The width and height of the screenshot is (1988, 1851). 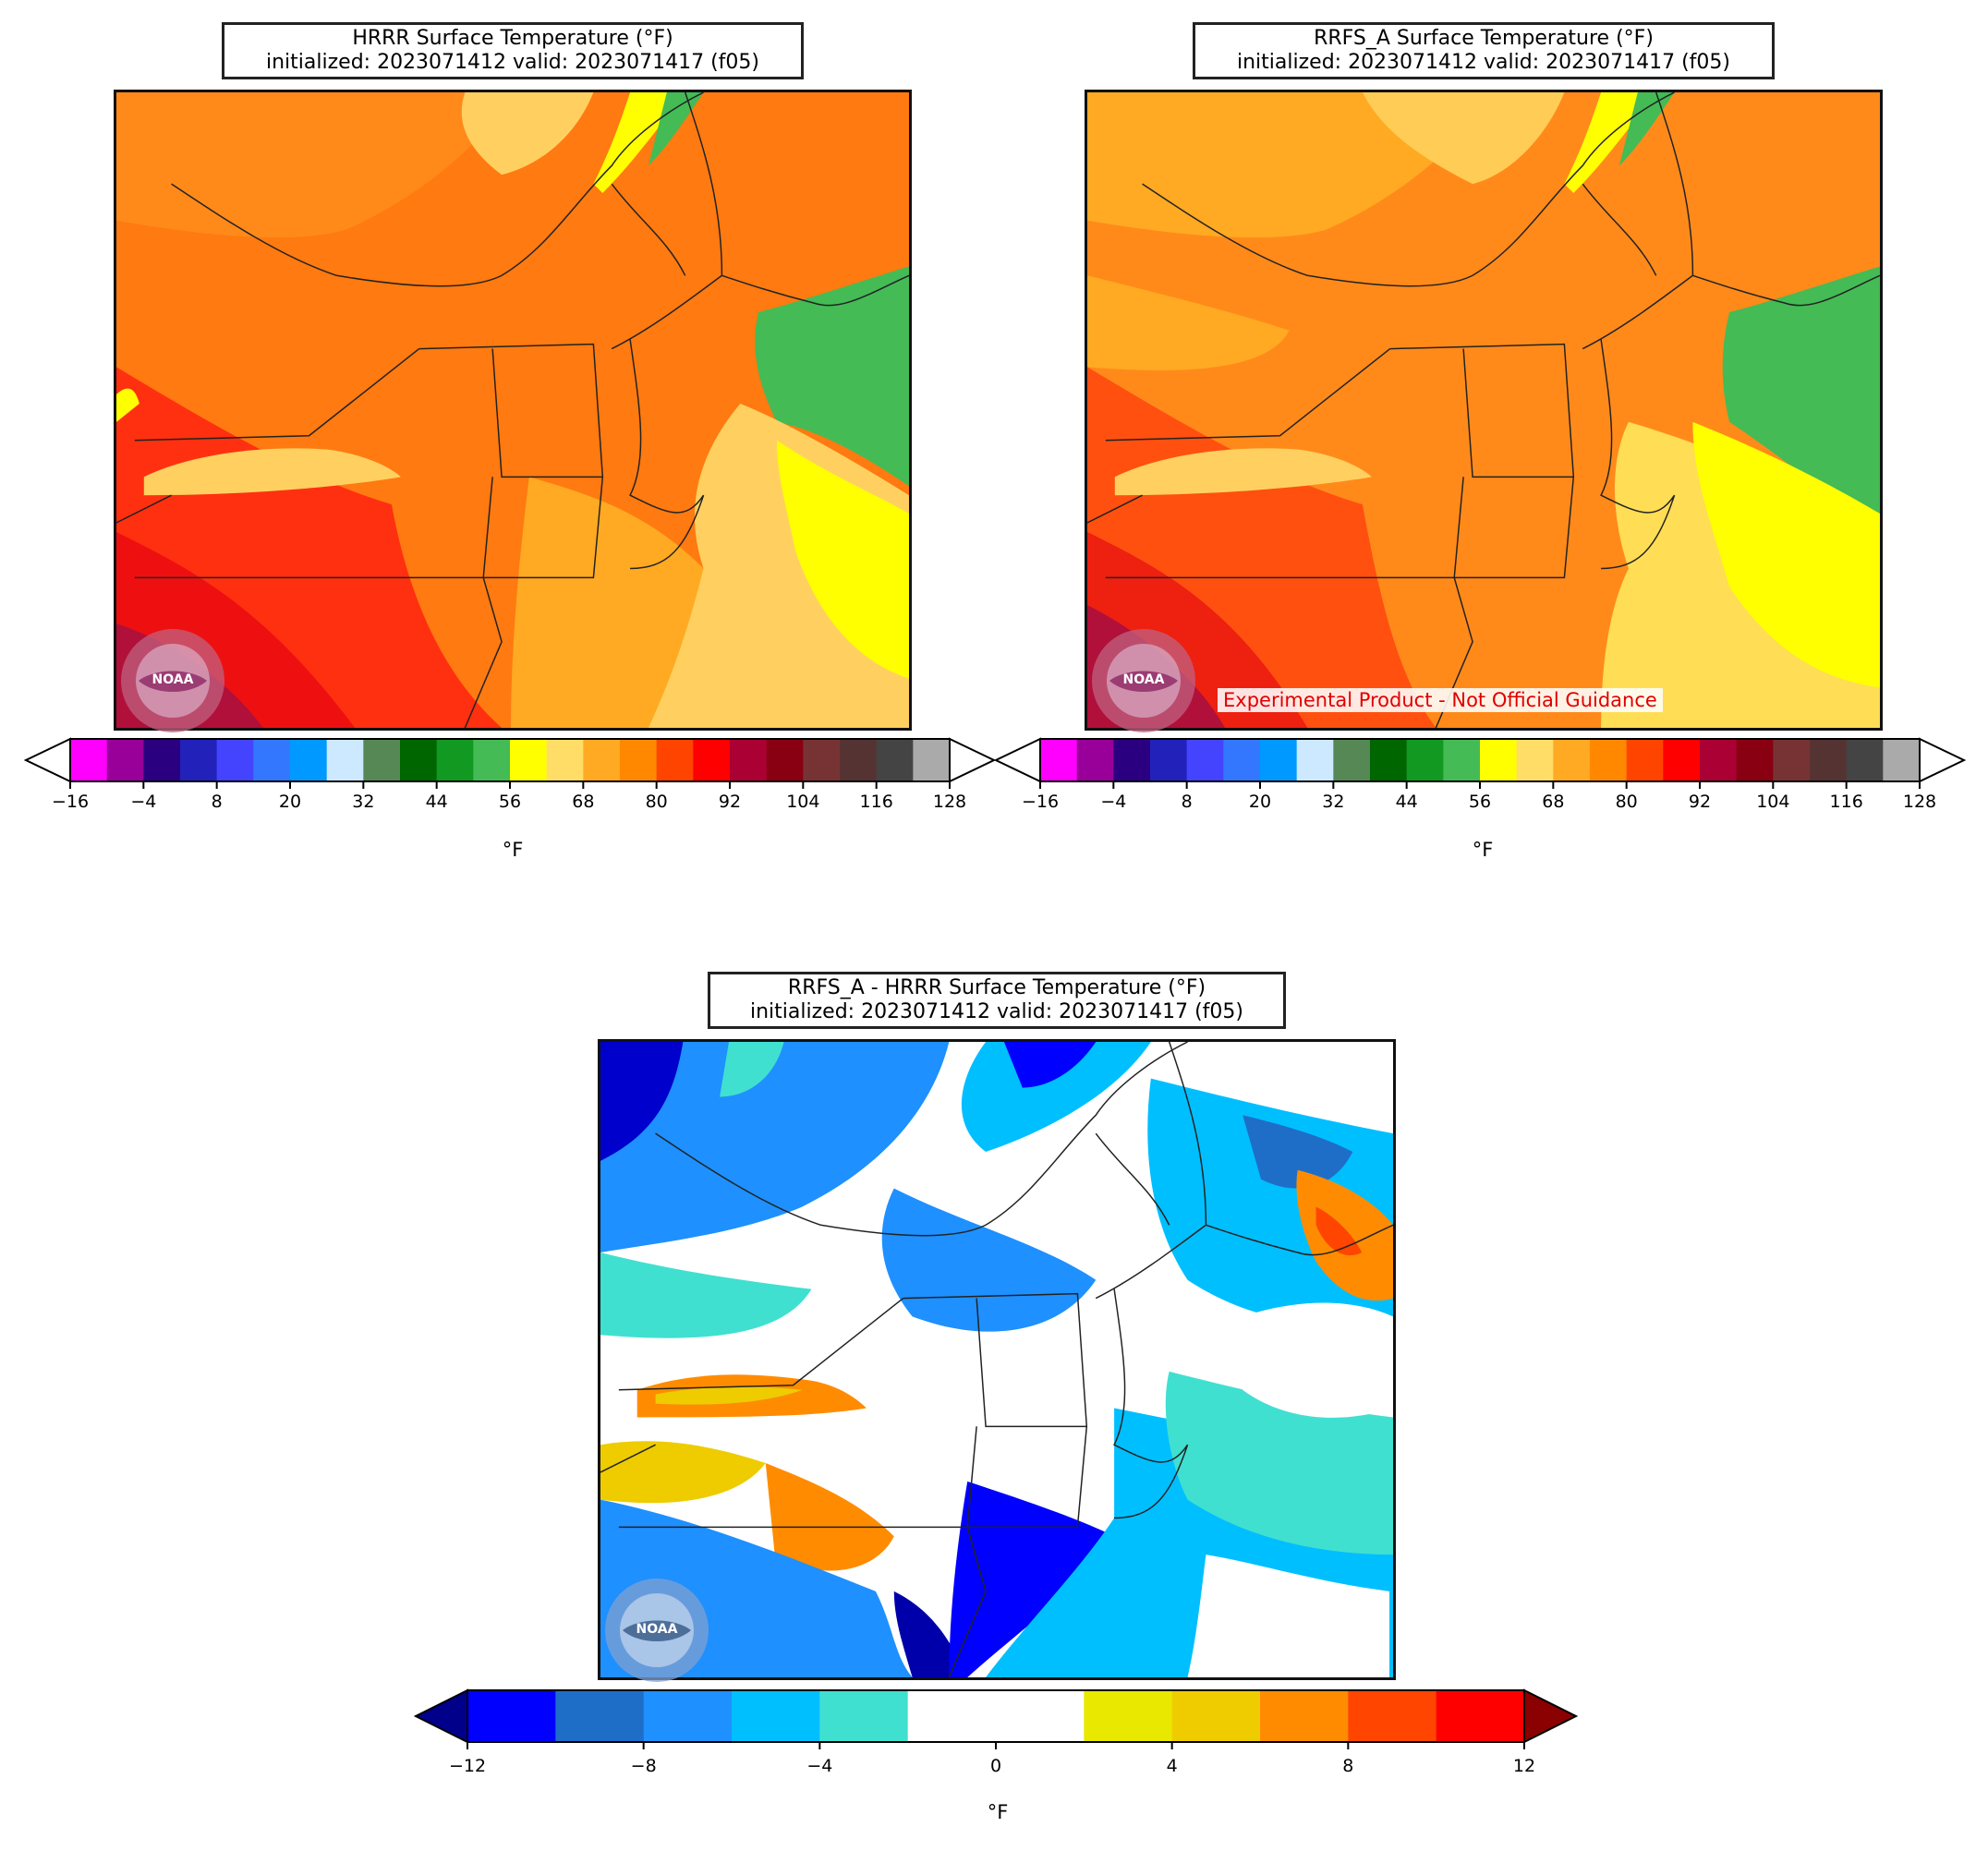 I want to click on hrrr-colorbar-unit: °F, so click(x=513, y=850).